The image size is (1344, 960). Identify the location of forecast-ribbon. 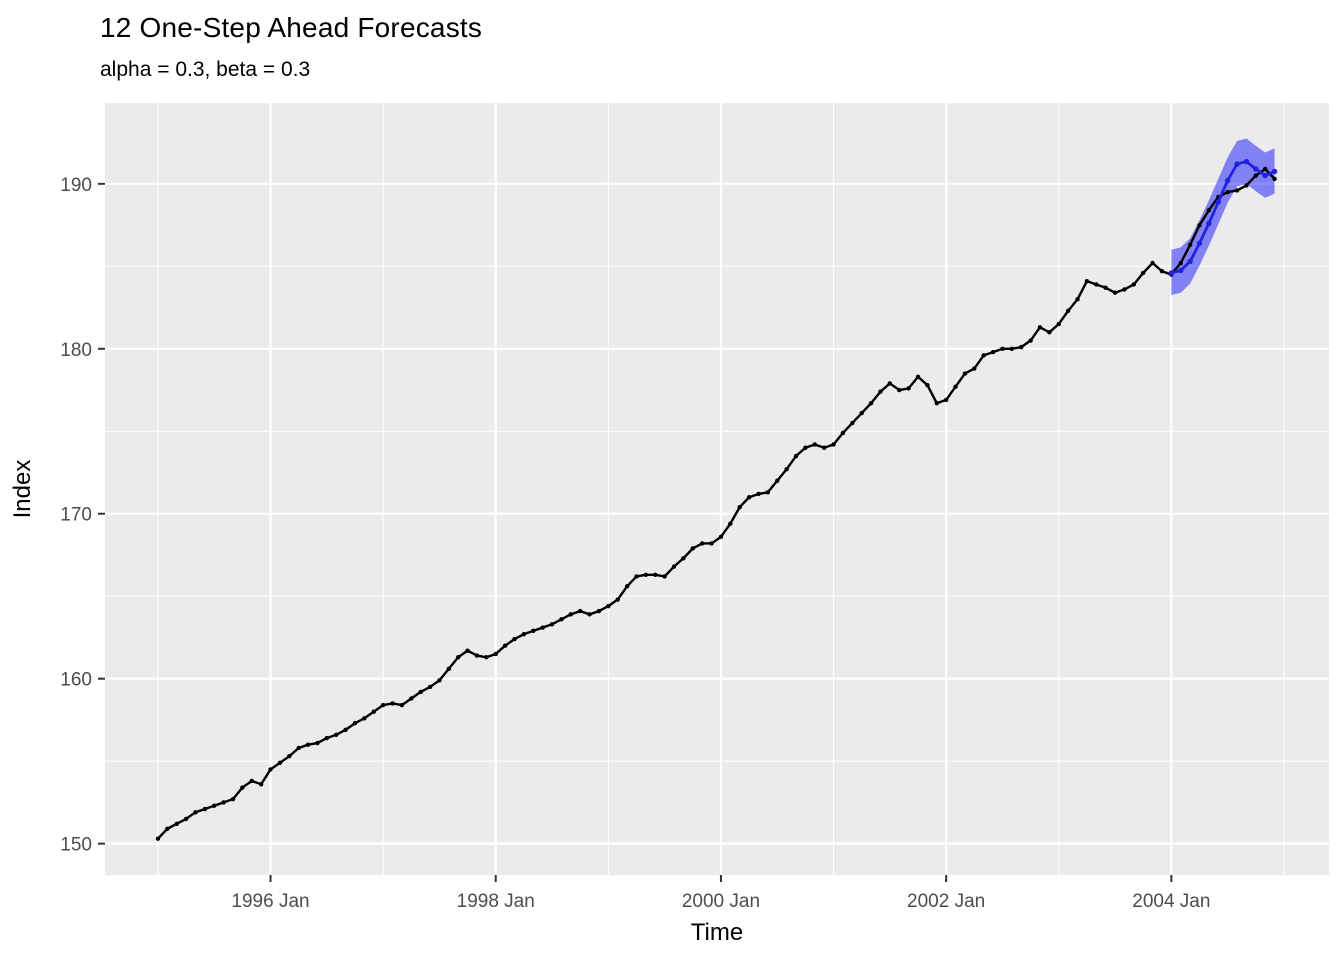
(1223, 217).